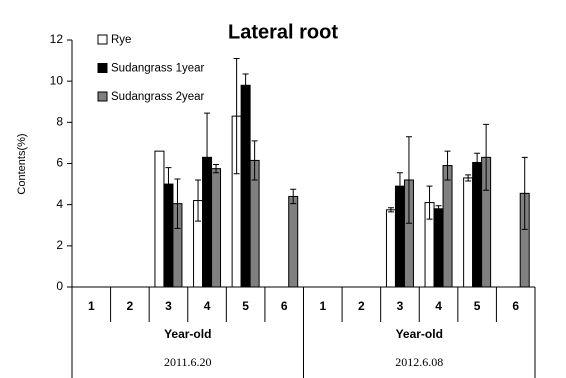 This screenshot has width=566, height=378. I want to click on chart-title: Lateral root, so click(283, 32).